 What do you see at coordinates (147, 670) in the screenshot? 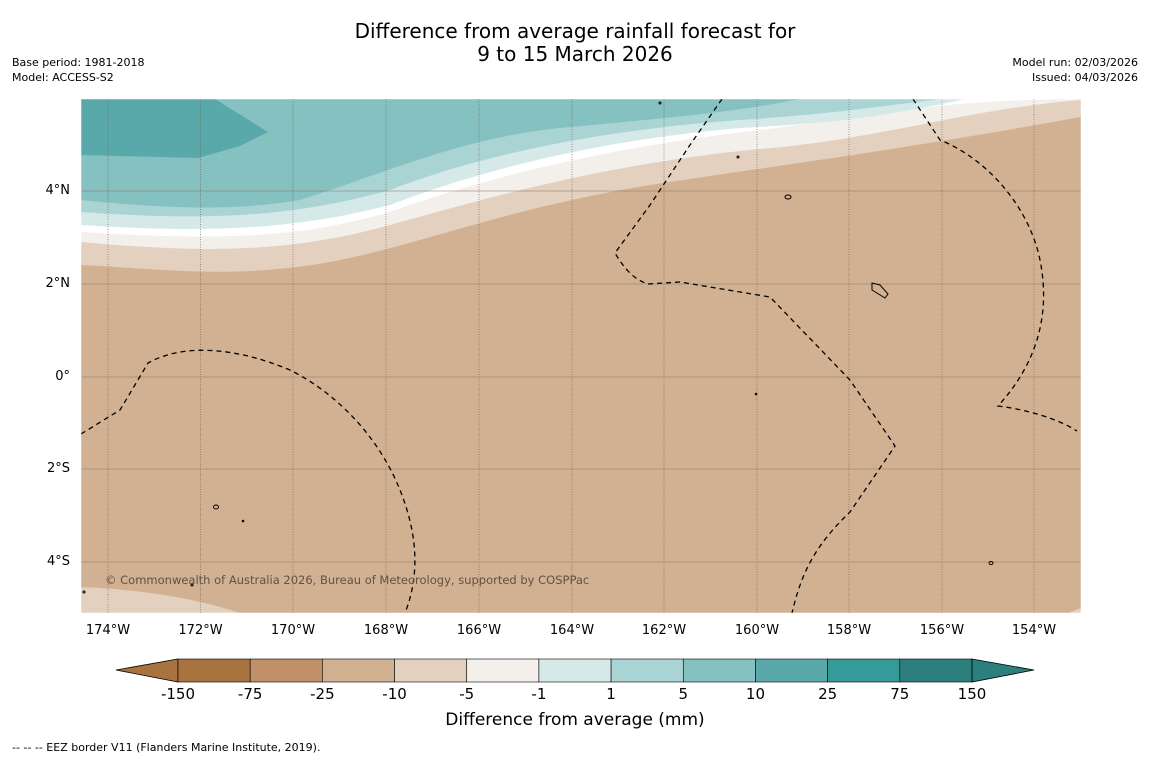
I see `colorbar-low-arrow` at bounding box center [147, 670].